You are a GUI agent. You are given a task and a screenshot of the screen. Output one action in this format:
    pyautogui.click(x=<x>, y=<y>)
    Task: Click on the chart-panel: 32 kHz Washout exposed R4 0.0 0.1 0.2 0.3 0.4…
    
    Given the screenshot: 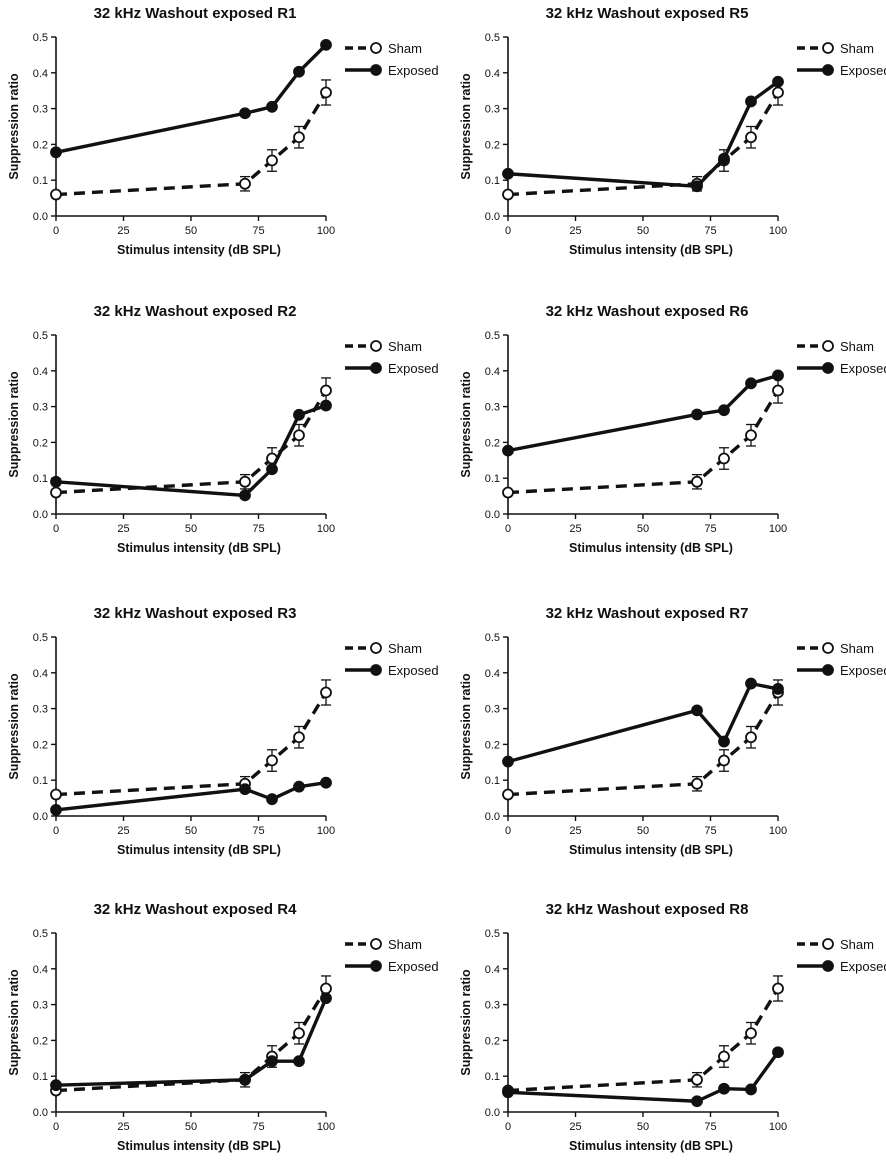 What is the action you would take?
    pyautogui.click(x=221, y=1028)
    